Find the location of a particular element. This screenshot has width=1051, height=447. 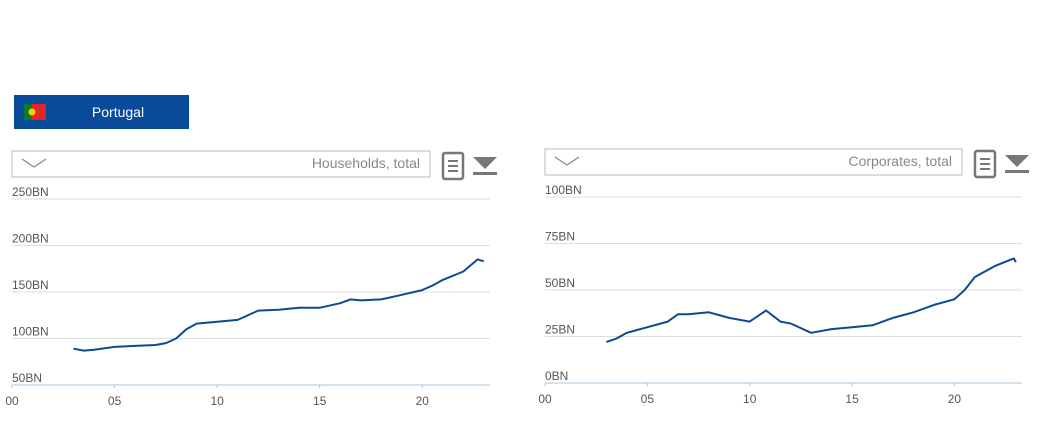

country-button: Portugal is located at coordinates (101, 112).